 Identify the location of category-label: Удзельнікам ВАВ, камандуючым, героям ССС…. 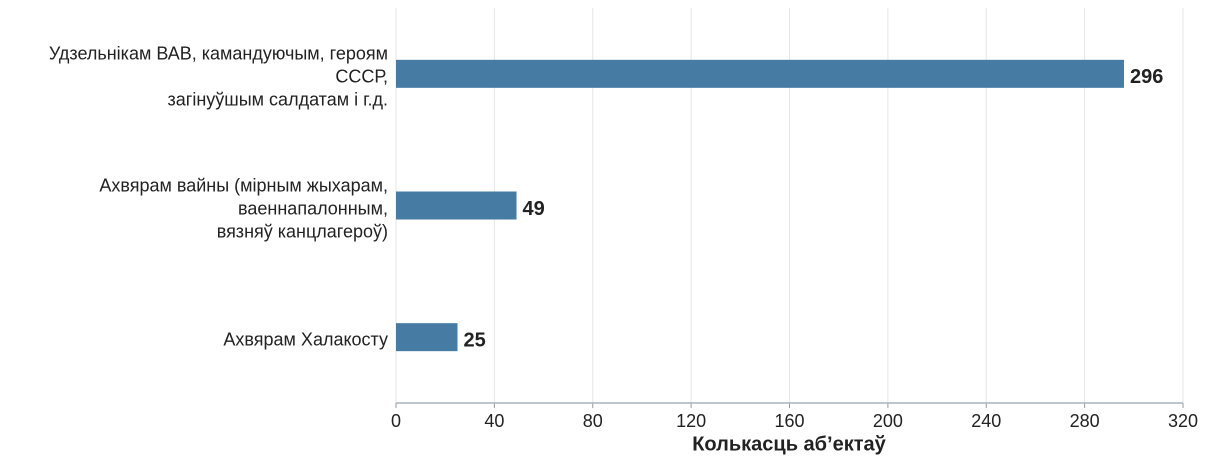
(218, 76).